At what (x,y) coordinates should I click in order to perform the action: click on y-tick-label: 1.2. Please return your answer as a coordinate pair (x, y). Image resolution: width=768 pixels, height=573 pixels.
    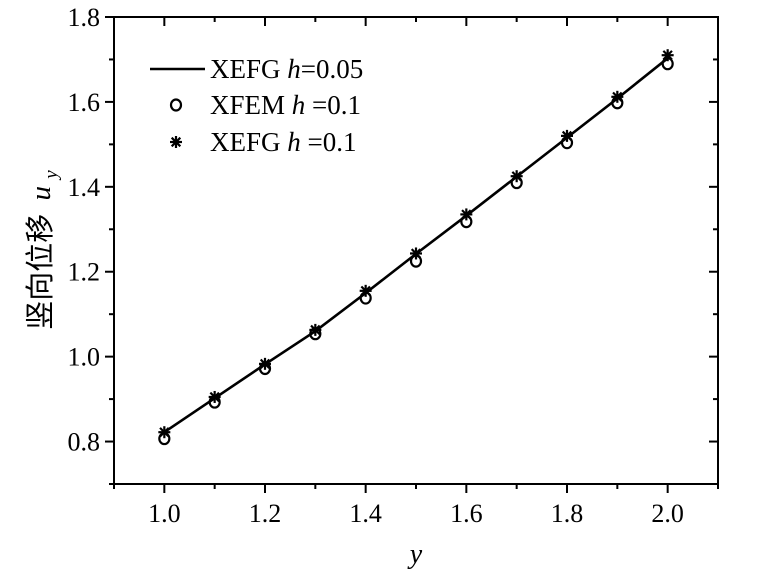
    Looking at the image, I should click on (84, 272).